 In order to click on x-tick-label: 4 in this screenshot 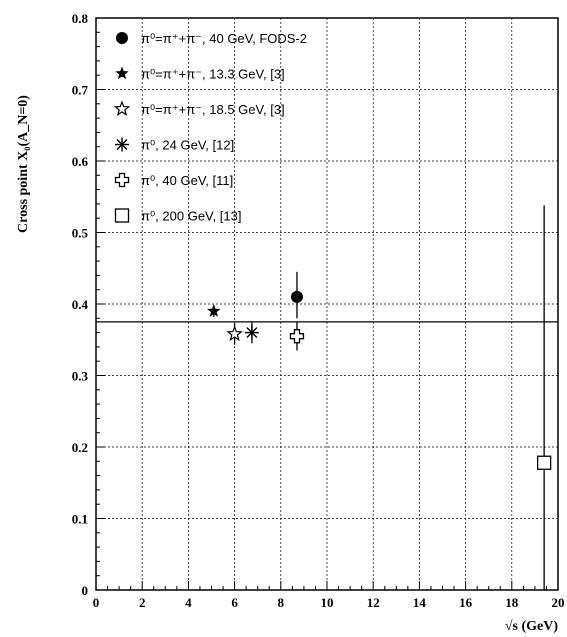, I will do `click(188, 602)`.